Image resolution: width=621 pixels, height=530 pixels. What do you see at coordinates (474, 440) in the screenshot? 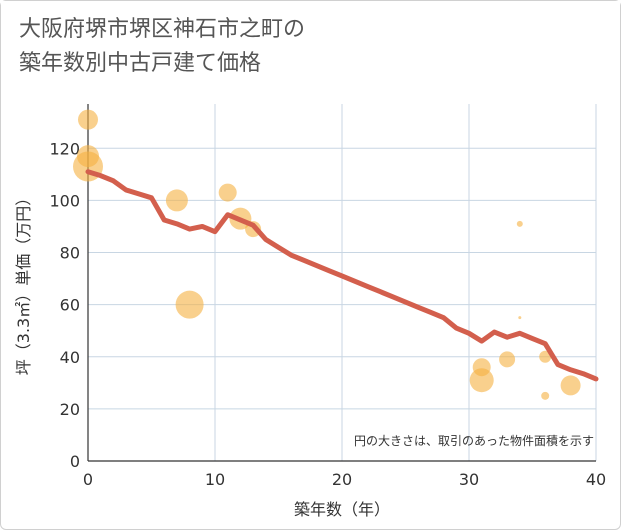
I see `area-note: 円の大きさは、取引のあった物件面積を示す` at bounding box center [474, 440].